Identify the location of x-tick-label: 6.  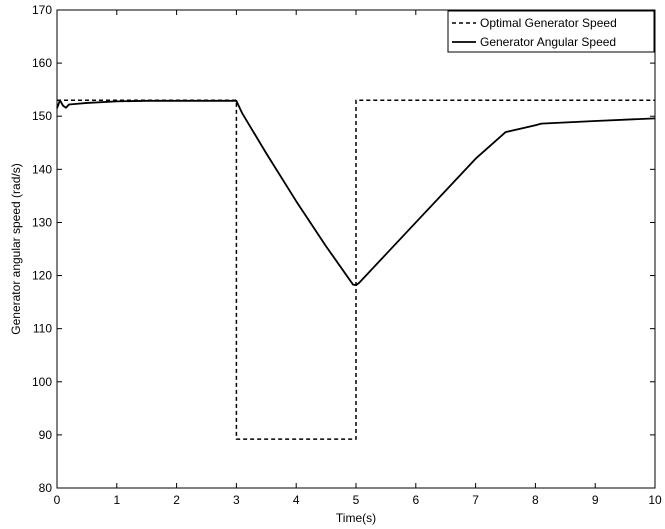
(415, 500).